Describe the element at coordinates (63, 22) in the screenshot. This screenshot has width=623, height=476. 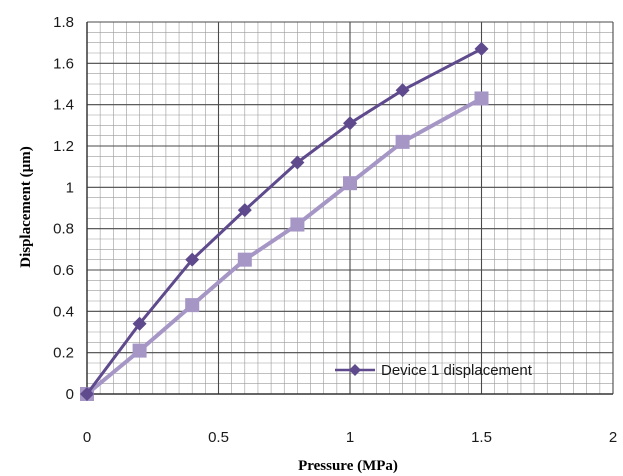
I see `y-tick-label: 1.8` at that location.